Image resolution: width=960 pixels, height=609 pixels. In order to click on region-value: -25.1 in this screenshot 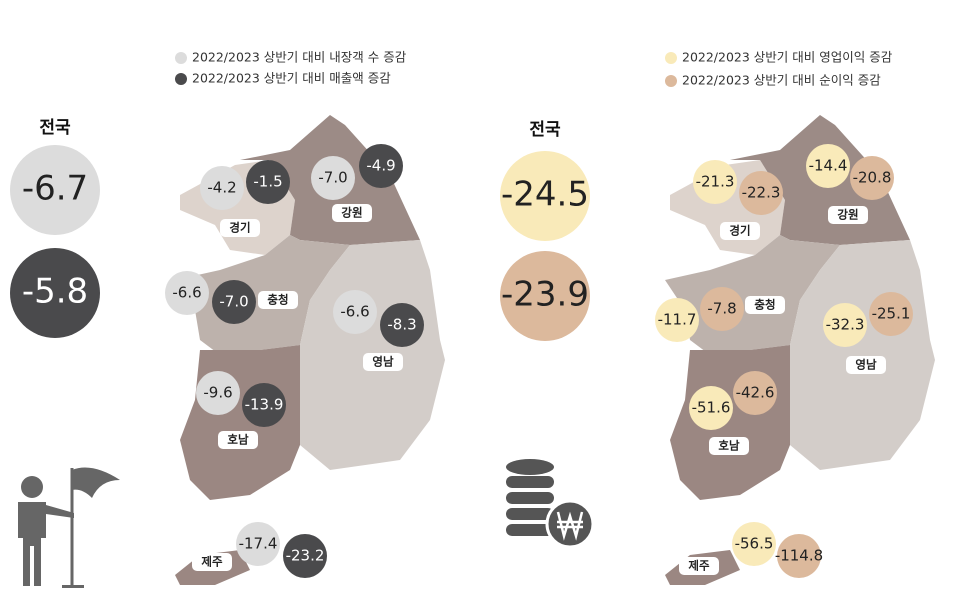, I will do `click(891, 314)`.